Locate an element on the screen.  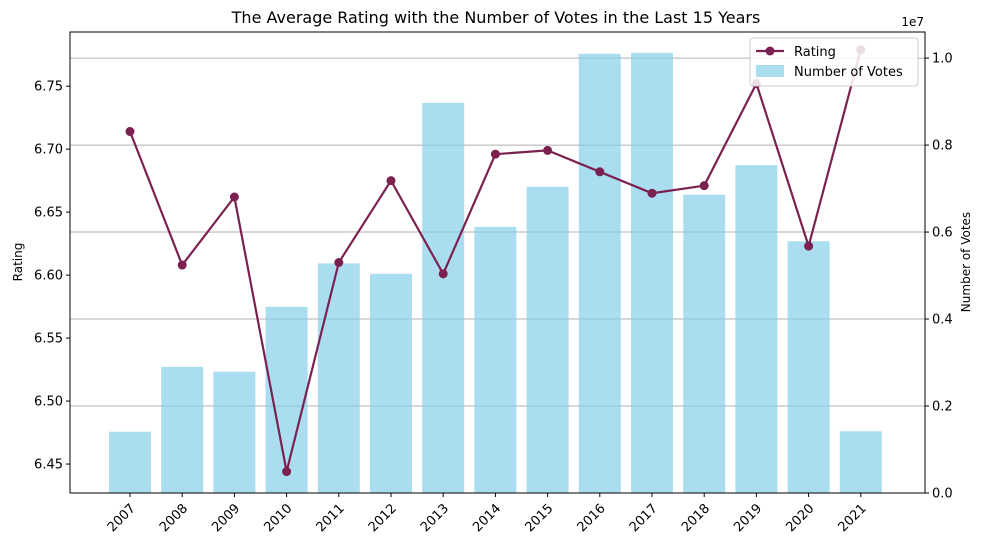
legend-bar-swatch is located at coordinates (770, 71).